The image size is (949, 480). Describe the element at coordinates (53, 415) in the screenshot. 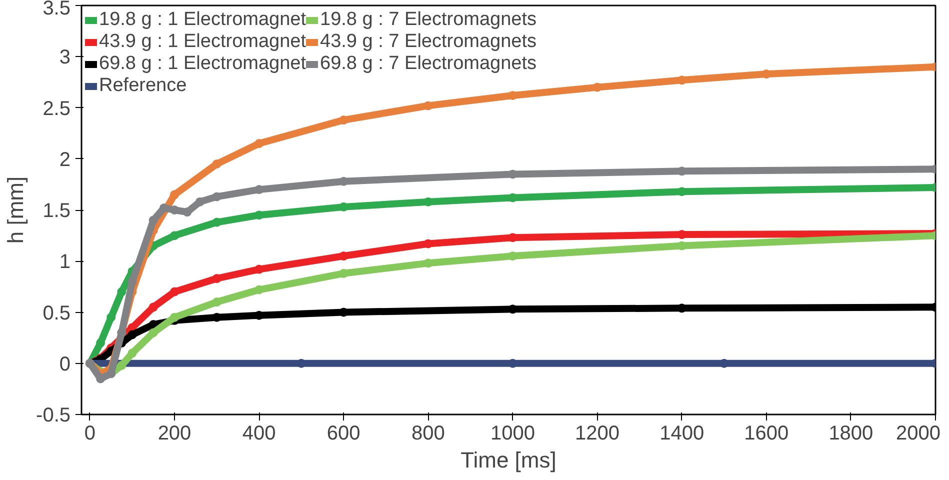

I see `y-tick-label: -0.5` at that location.